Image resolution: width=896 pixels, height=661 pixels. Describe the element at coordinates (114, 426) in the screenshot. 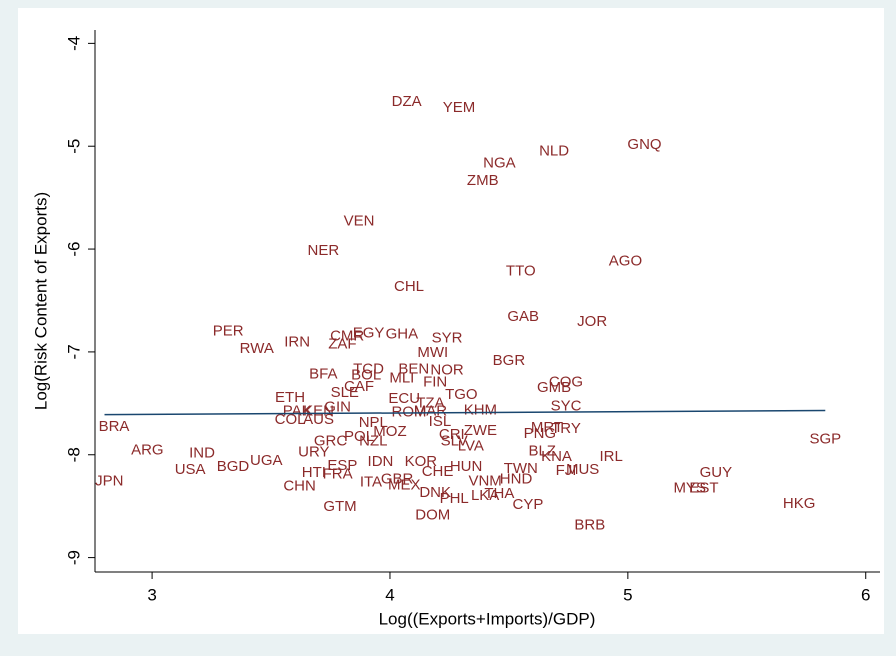

I see `point-label: BRA` at that location.